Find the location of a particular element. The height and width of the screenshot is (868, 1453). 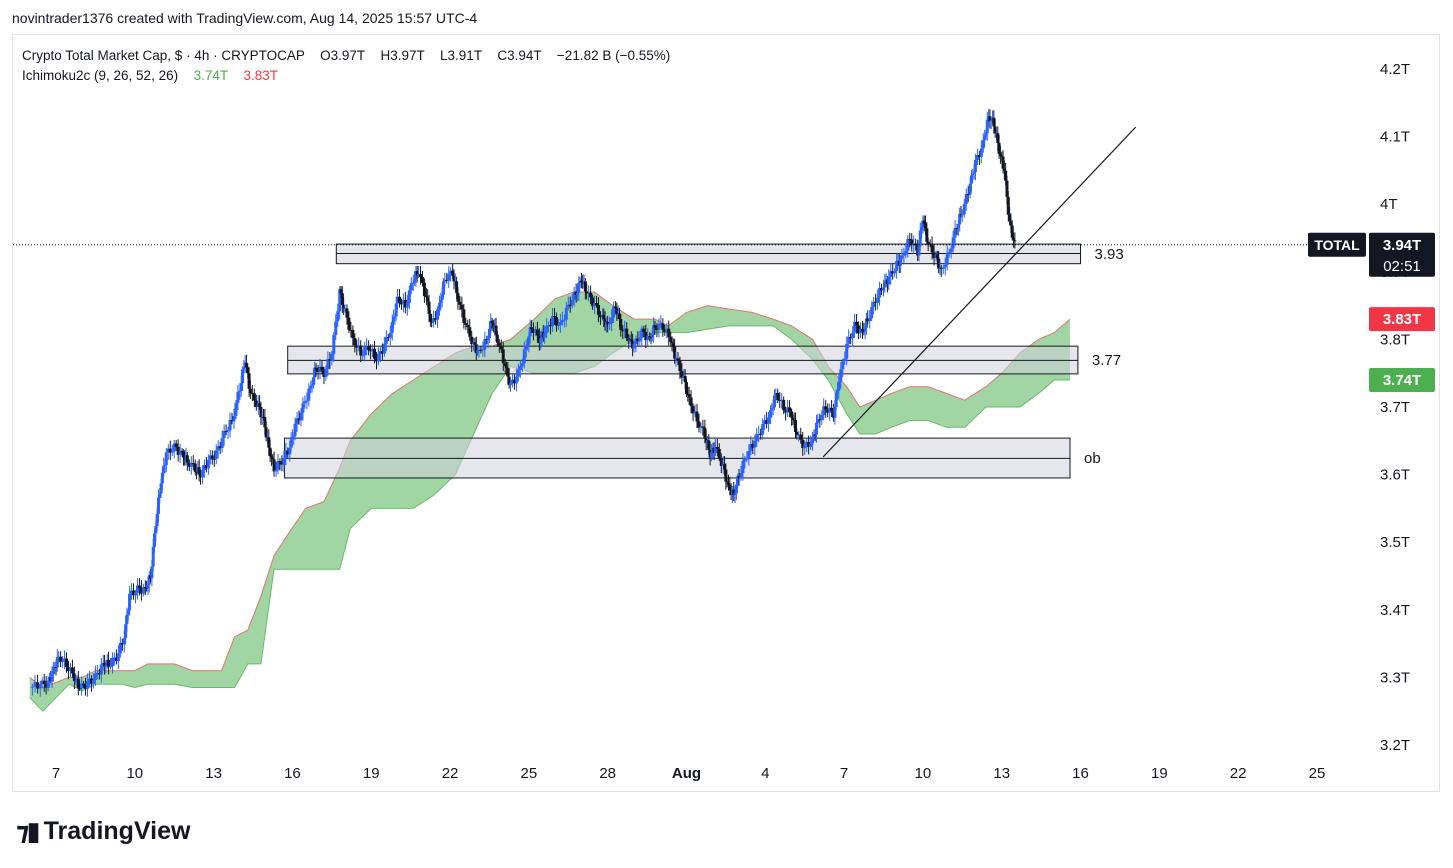

y-tick-label: 3.2T is located at coordinates (1395, 745).